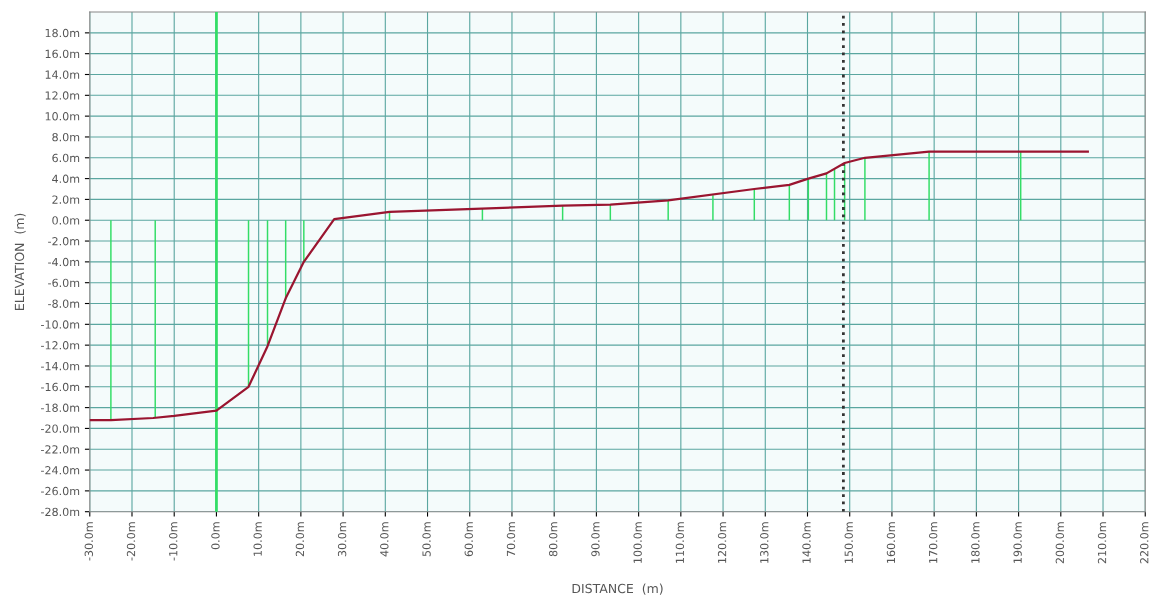 Image resolution: width=1151 pixels, height=602 pixels. I want to click on x-tick-label: 180.0m, so click(975, 542).